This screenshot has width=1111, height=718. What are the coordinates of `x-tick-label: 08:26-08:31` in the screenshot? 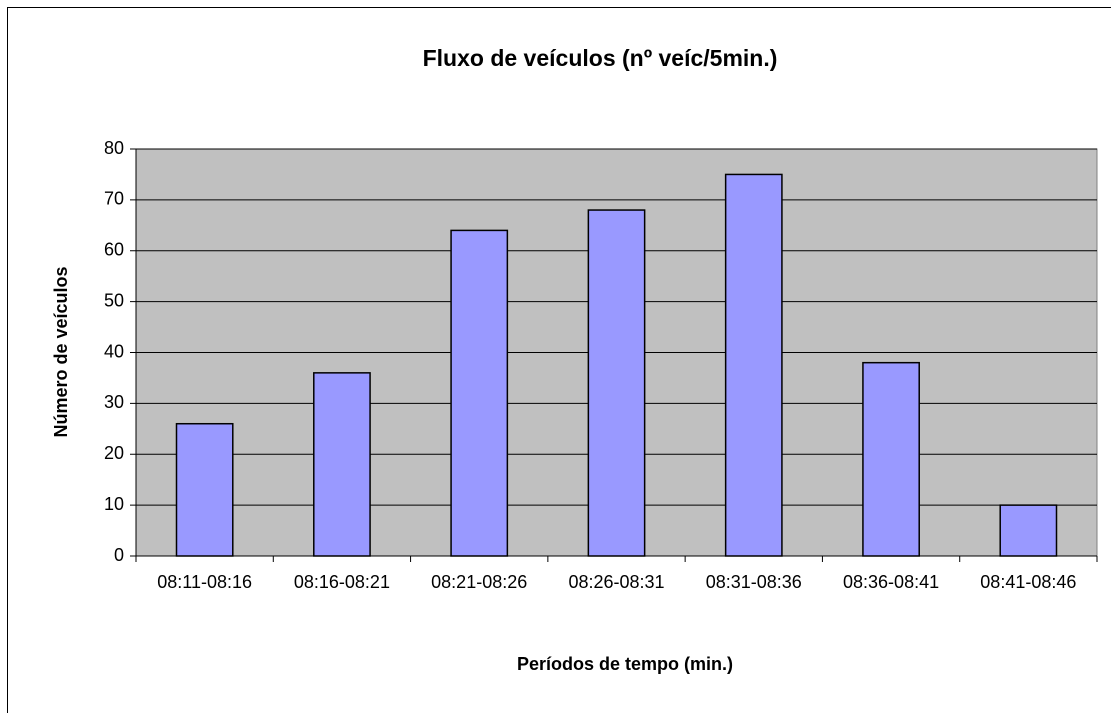 It's located at (616, 582).